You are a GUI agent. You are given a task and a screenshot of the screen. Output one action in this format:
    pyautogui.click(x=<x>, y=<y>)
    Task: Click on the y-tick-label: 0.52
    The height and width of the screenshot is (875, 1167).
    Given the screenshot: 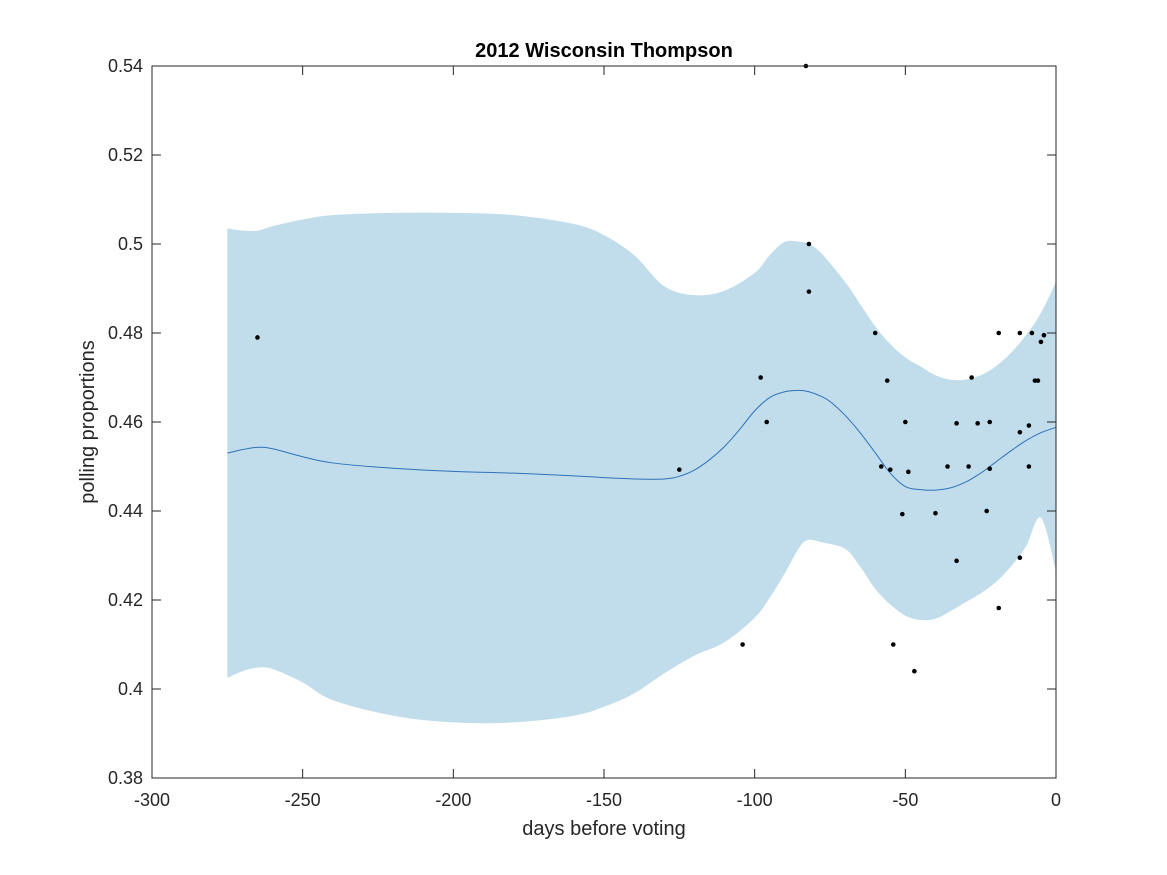 What is the action you would take?
    pyautogui.click(x=125, y=155)
    